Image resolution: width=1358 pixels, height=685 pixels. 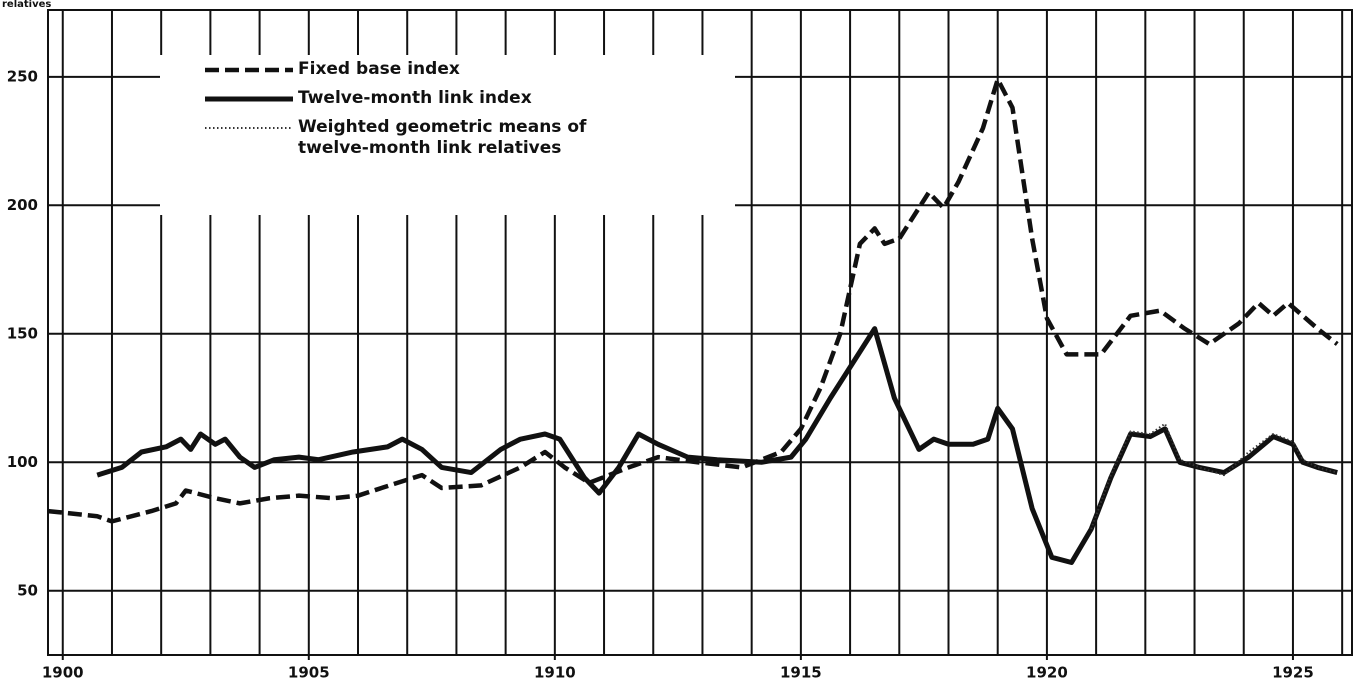 I want to click on x-tick-label: 1915, so click(x=801, y=673).